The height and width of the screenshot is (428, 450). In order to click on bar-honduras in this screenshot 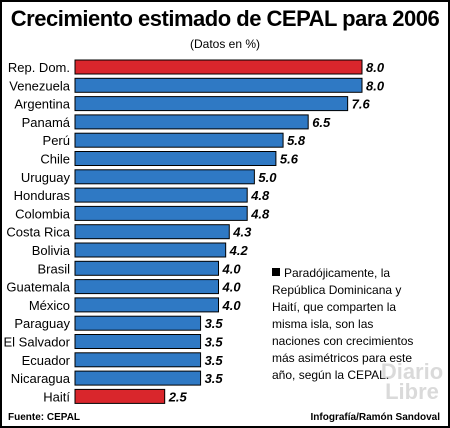, I will do `click(161, 195)`.